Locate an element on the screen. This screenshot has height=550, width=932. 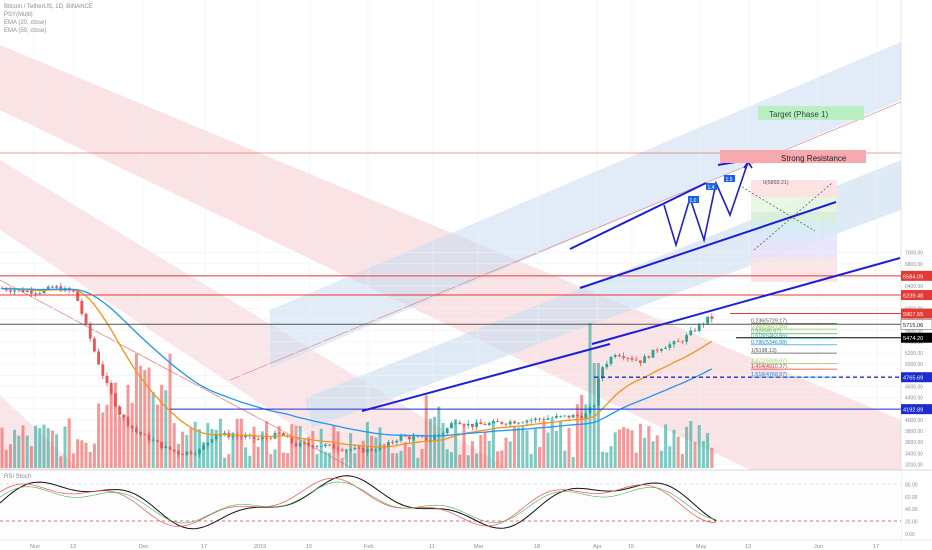
time-tick: Apr is located at coordinates (597, 547).